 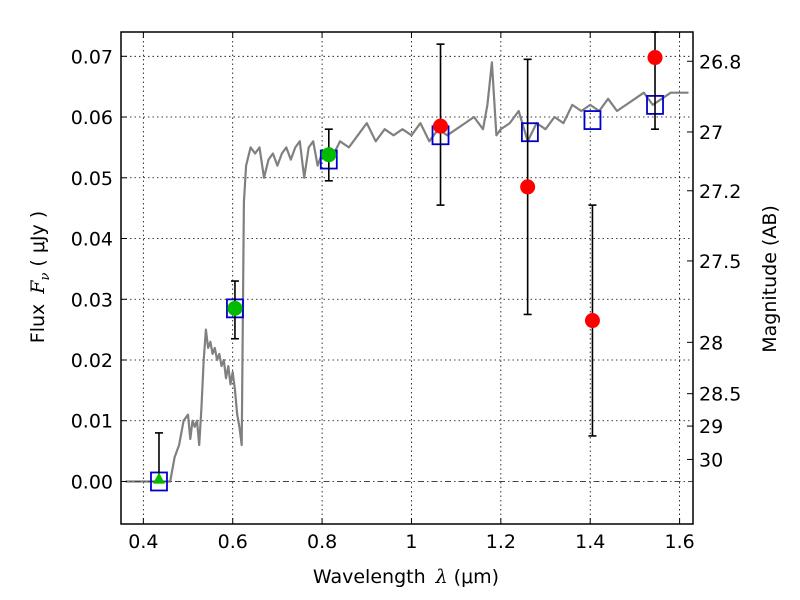 I want to click on x-tick-label: 1.2, so click(x=501, y=542).